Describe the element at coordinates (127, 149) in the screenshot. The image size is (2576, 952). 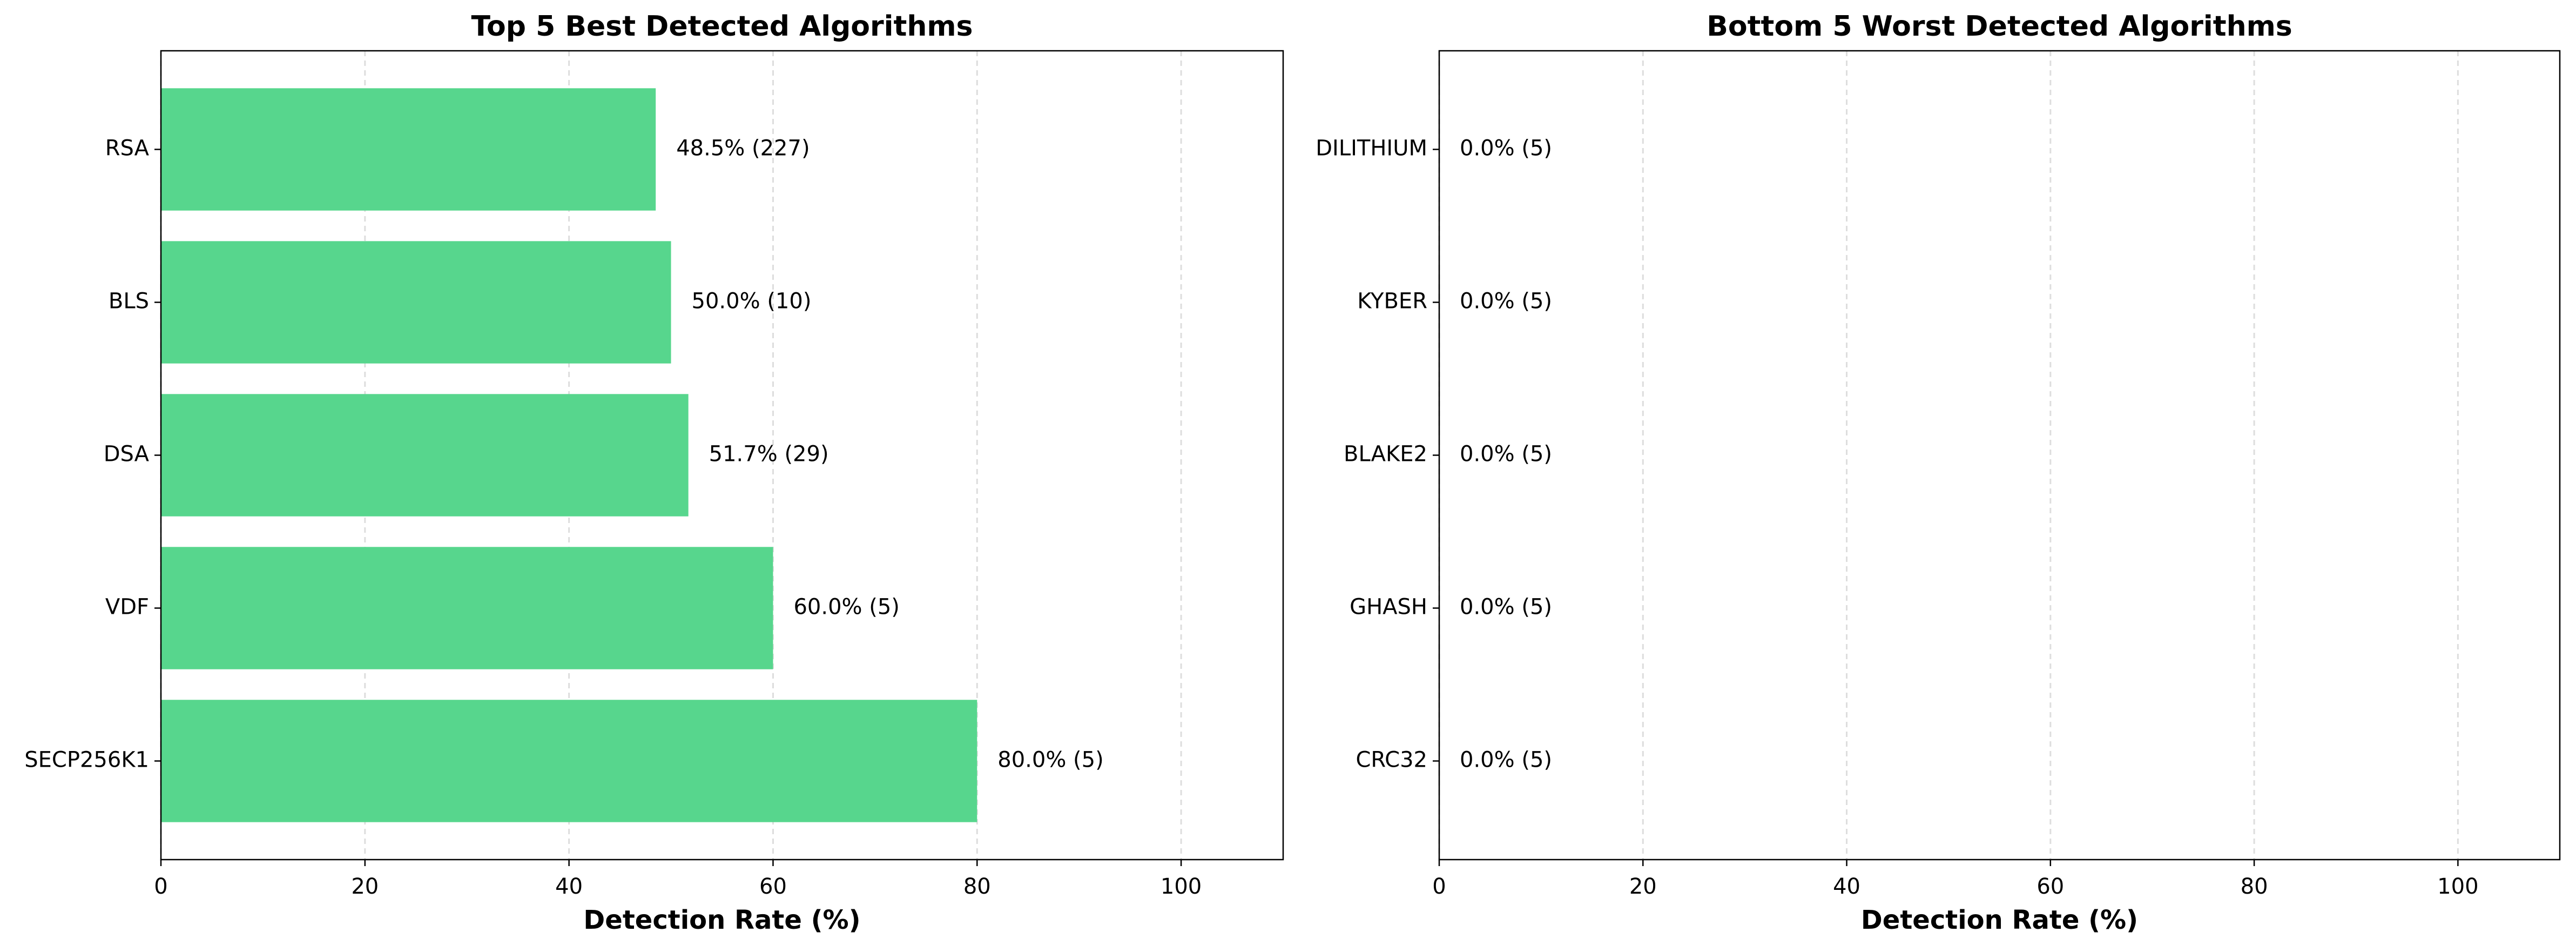
I see `y-tick-label: RSA` at that location.